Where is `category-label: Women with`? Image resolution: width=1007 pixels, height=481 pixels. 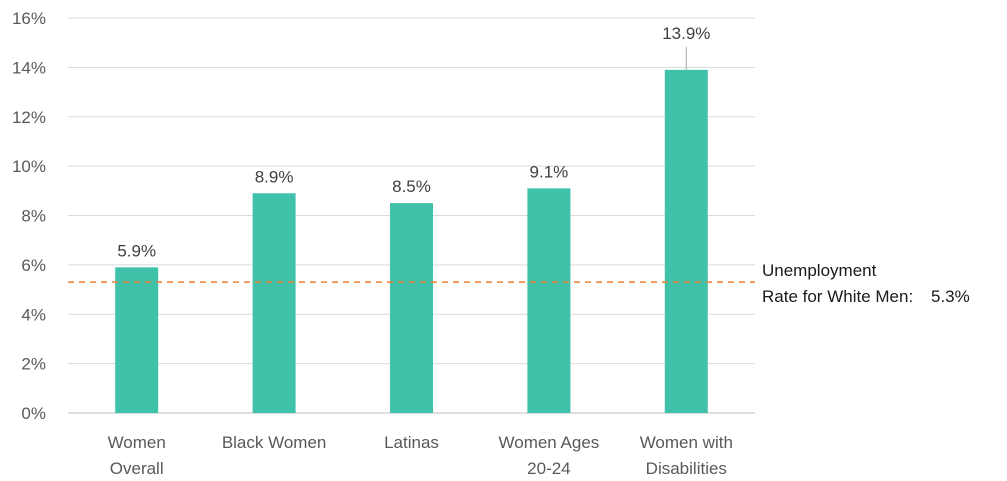 category-label: Women with is located at coordinates (686, 442).